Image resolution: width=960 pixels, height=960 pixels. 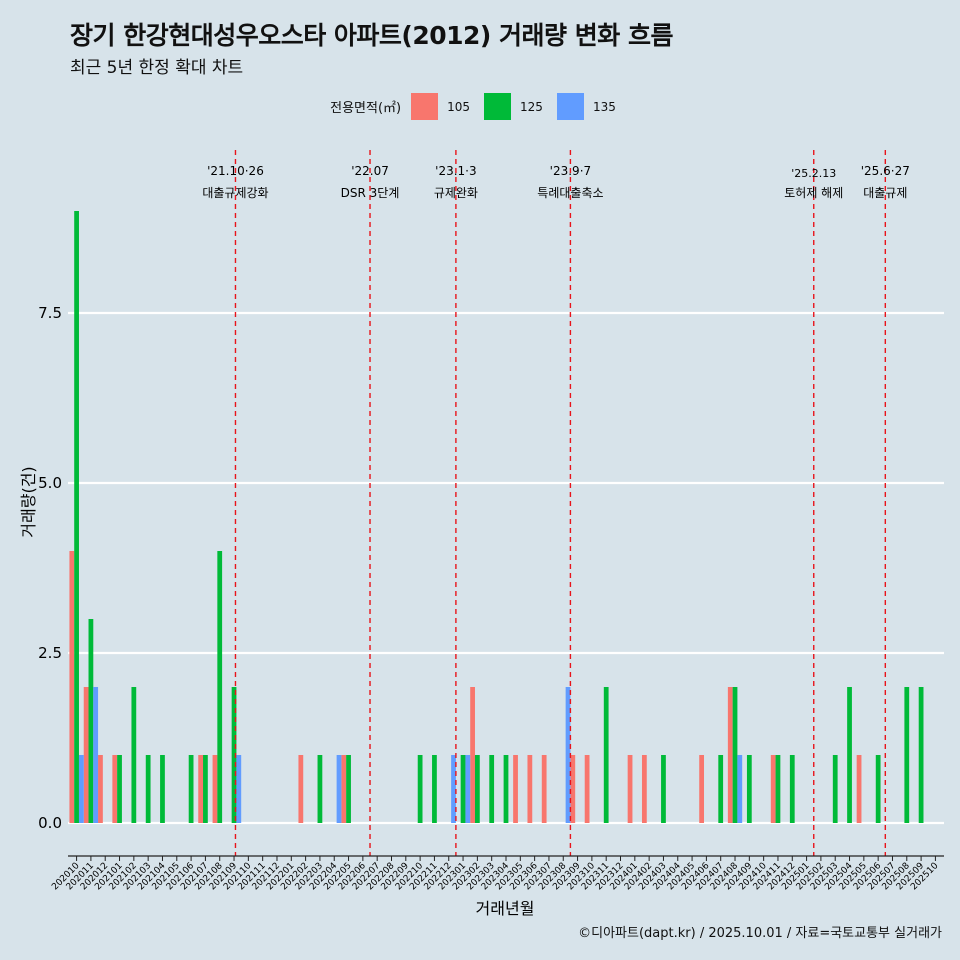 What do you see at coordinates (813, 173) in the screenshot?
I see `annotation-date: '25.2.13` at bounding box center [813, 173].